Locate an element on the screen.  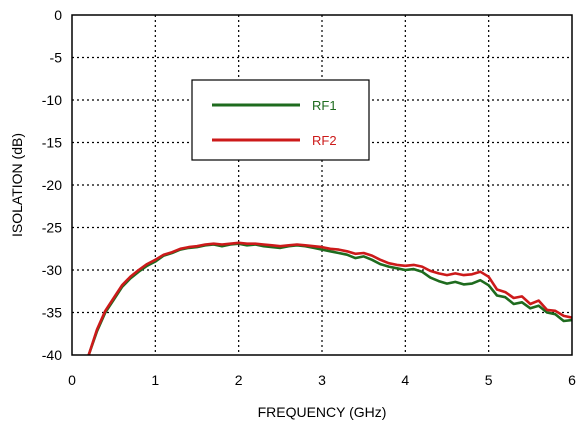
legend: RF1 RF2 is located at coordinates (280, 120).